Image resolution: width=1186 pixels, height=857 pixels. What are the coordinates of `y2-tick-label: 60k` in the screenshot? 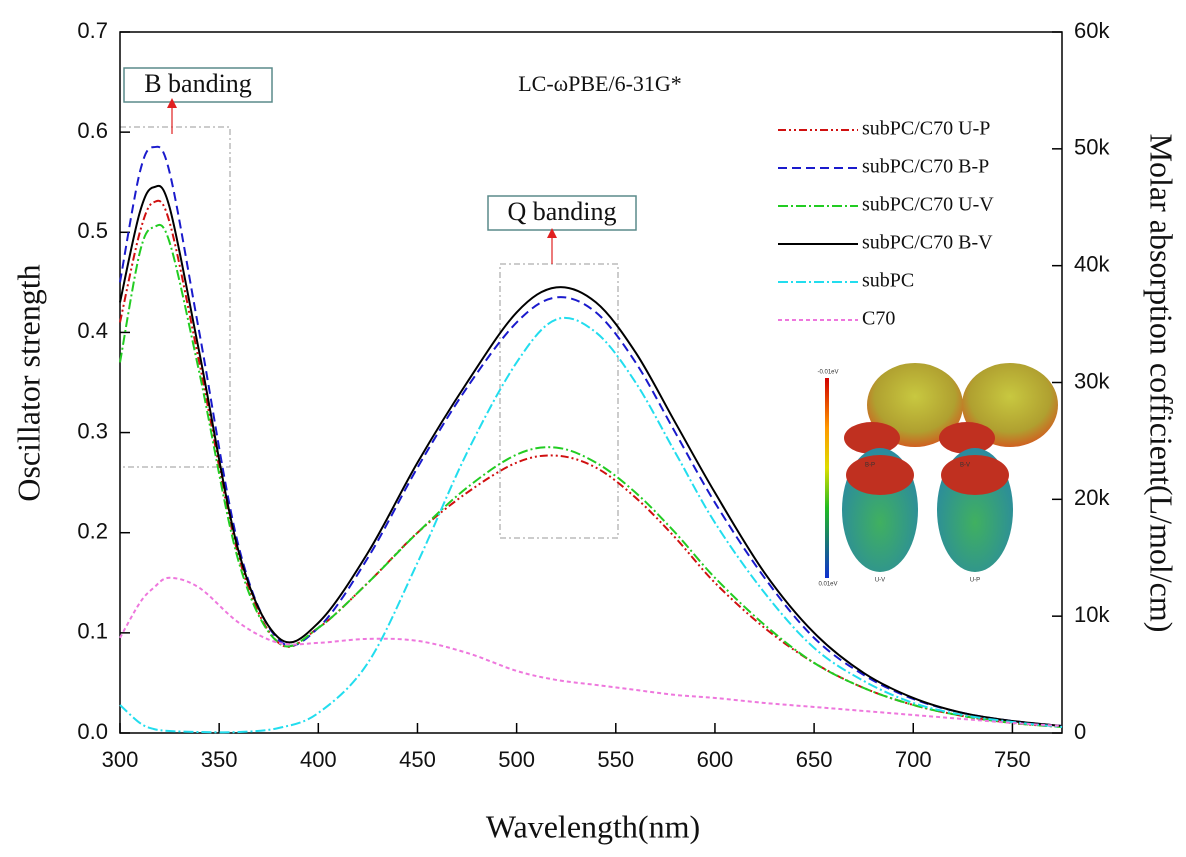 It's located at (1092, 30).